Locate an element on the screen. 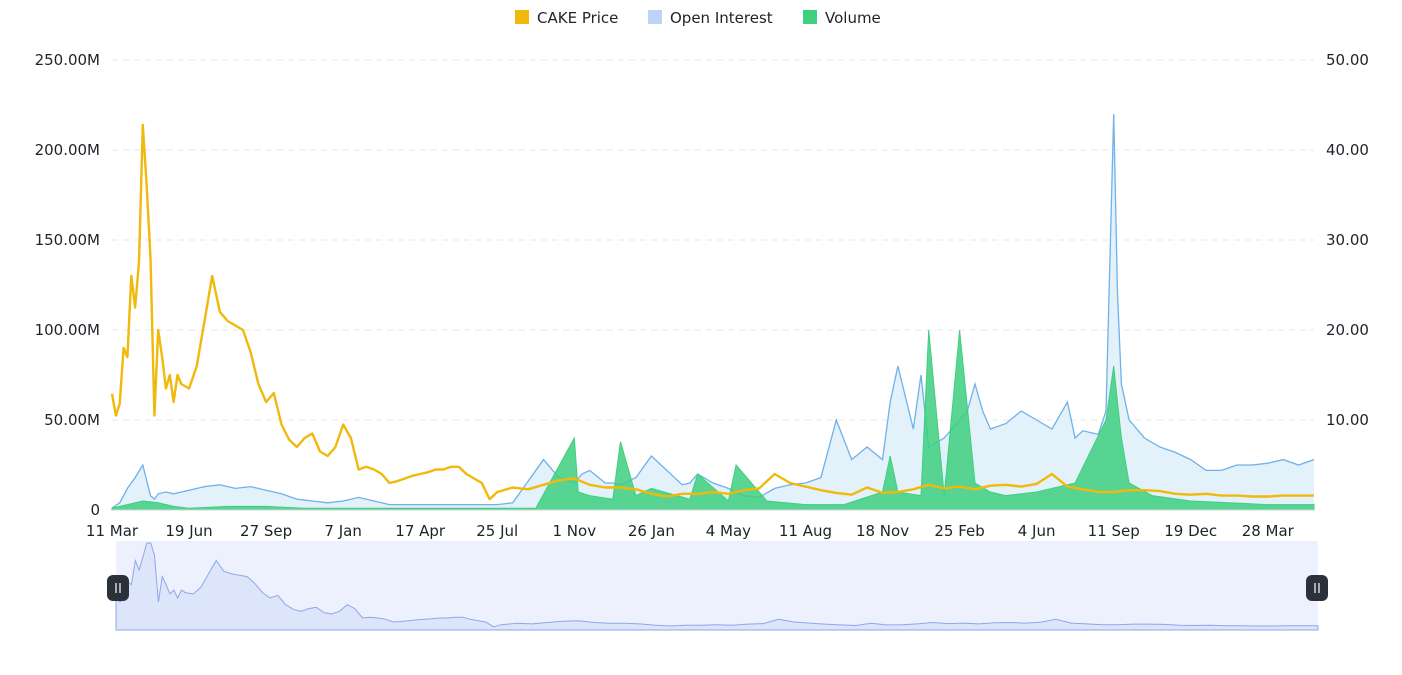 The height and width of the screenshot is (675, 1402). zoom-slider is located at coordinates (717, 586).